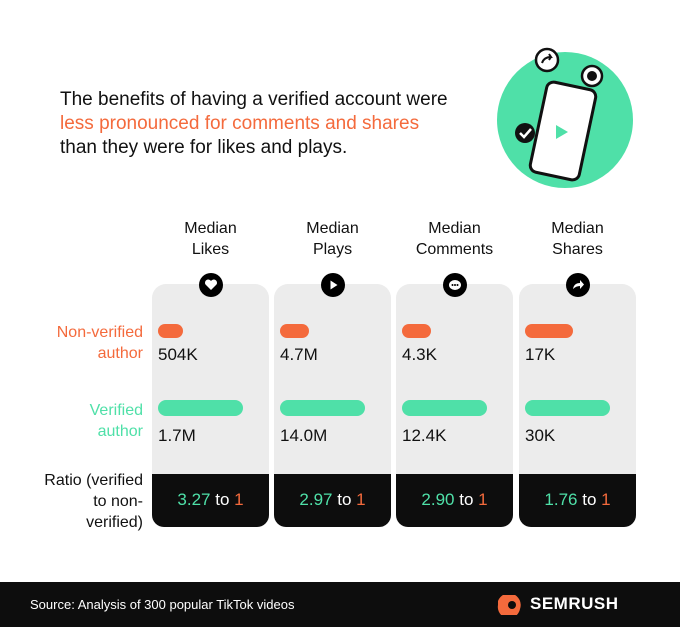 The height and width of the screenshot is (627, 680). Describe the element at coordinates (240, 123) in the screenshot. I see `title-highlight: less pronounced for comments and shares` at that location.